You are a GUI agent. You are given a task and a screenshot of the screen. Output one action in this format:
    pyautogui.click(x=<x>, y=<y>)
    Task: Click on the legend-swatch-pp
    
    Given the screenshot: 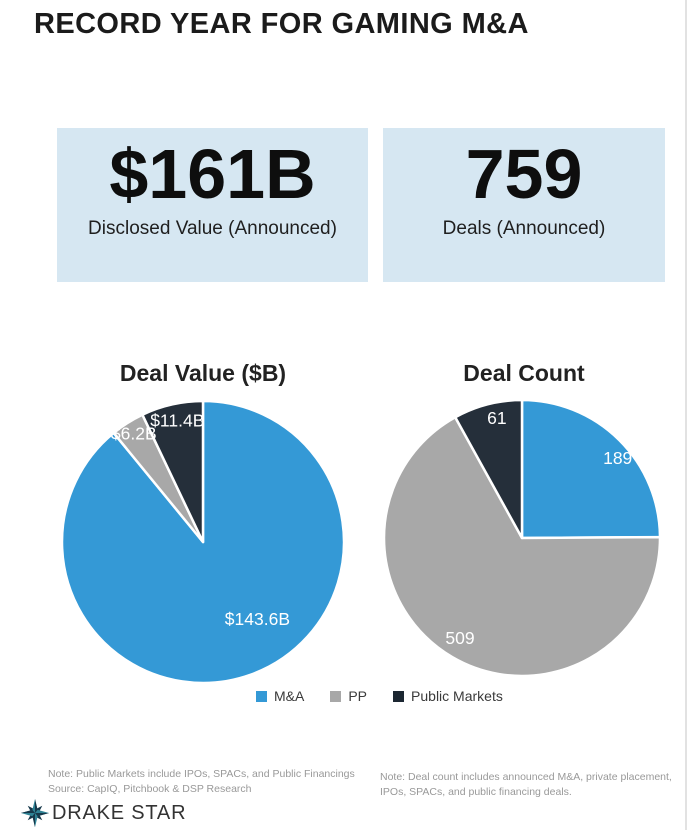 What is the action you would take?
    pyautogui.click(x=336, y=696)
    